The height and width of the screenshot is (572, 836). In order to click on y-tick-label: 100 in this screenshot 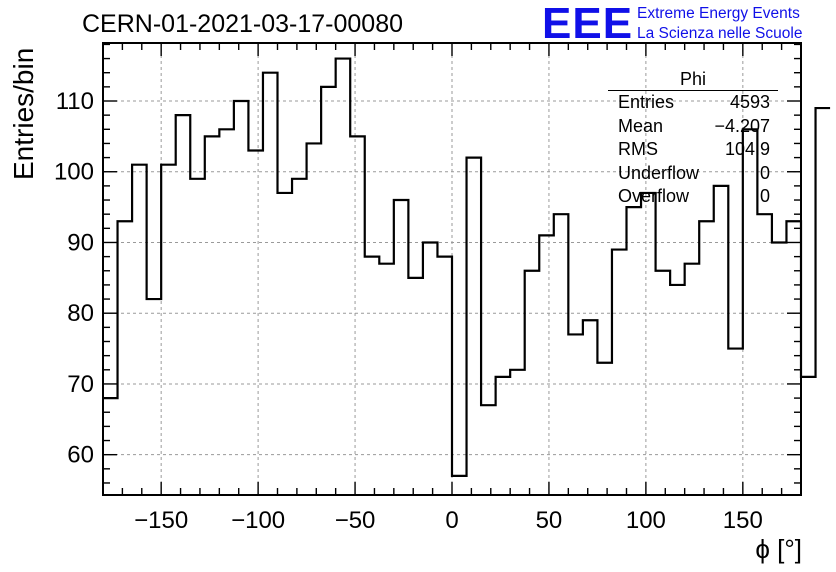, I will do `click(74, 172)`.